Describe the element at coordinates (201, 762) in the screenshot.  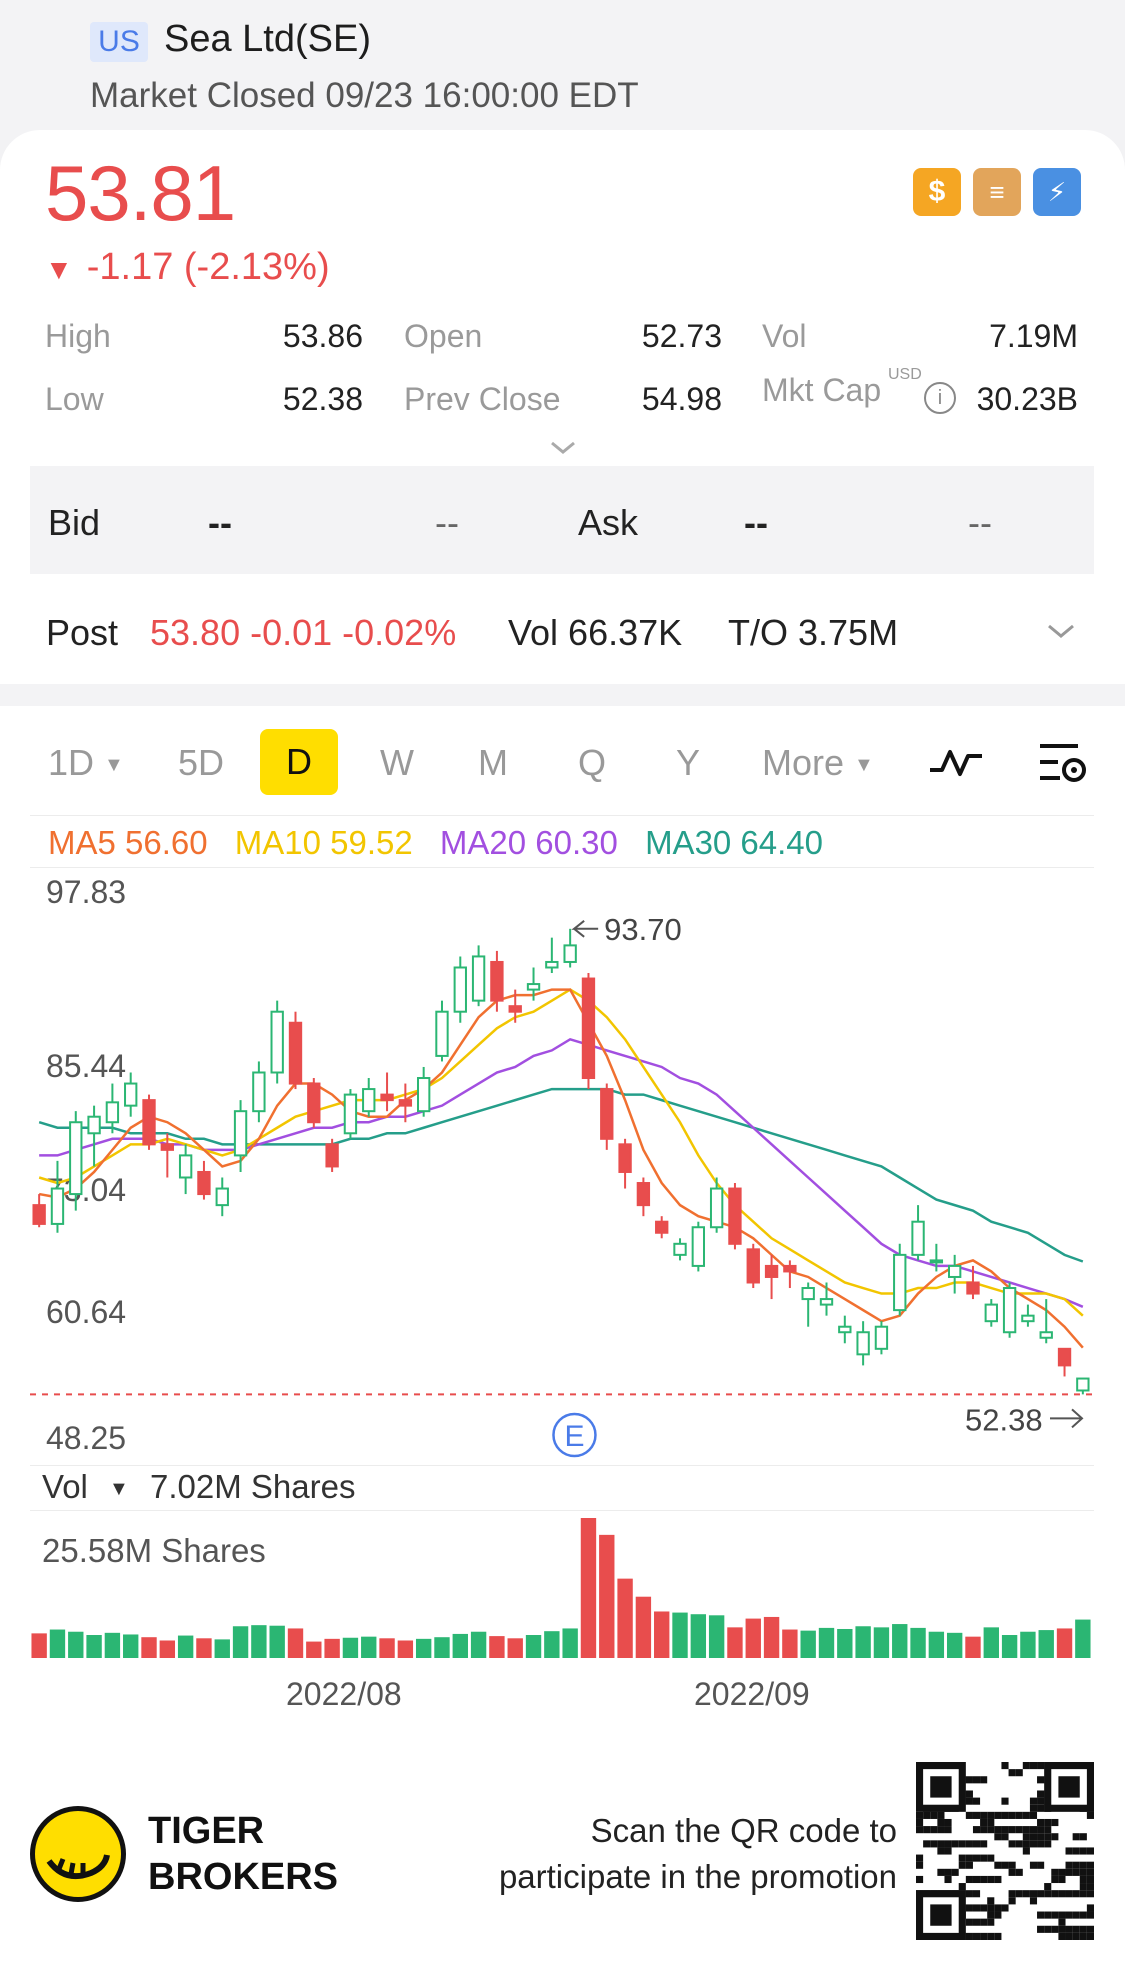
I see `tab-5d: 5D` at that location.